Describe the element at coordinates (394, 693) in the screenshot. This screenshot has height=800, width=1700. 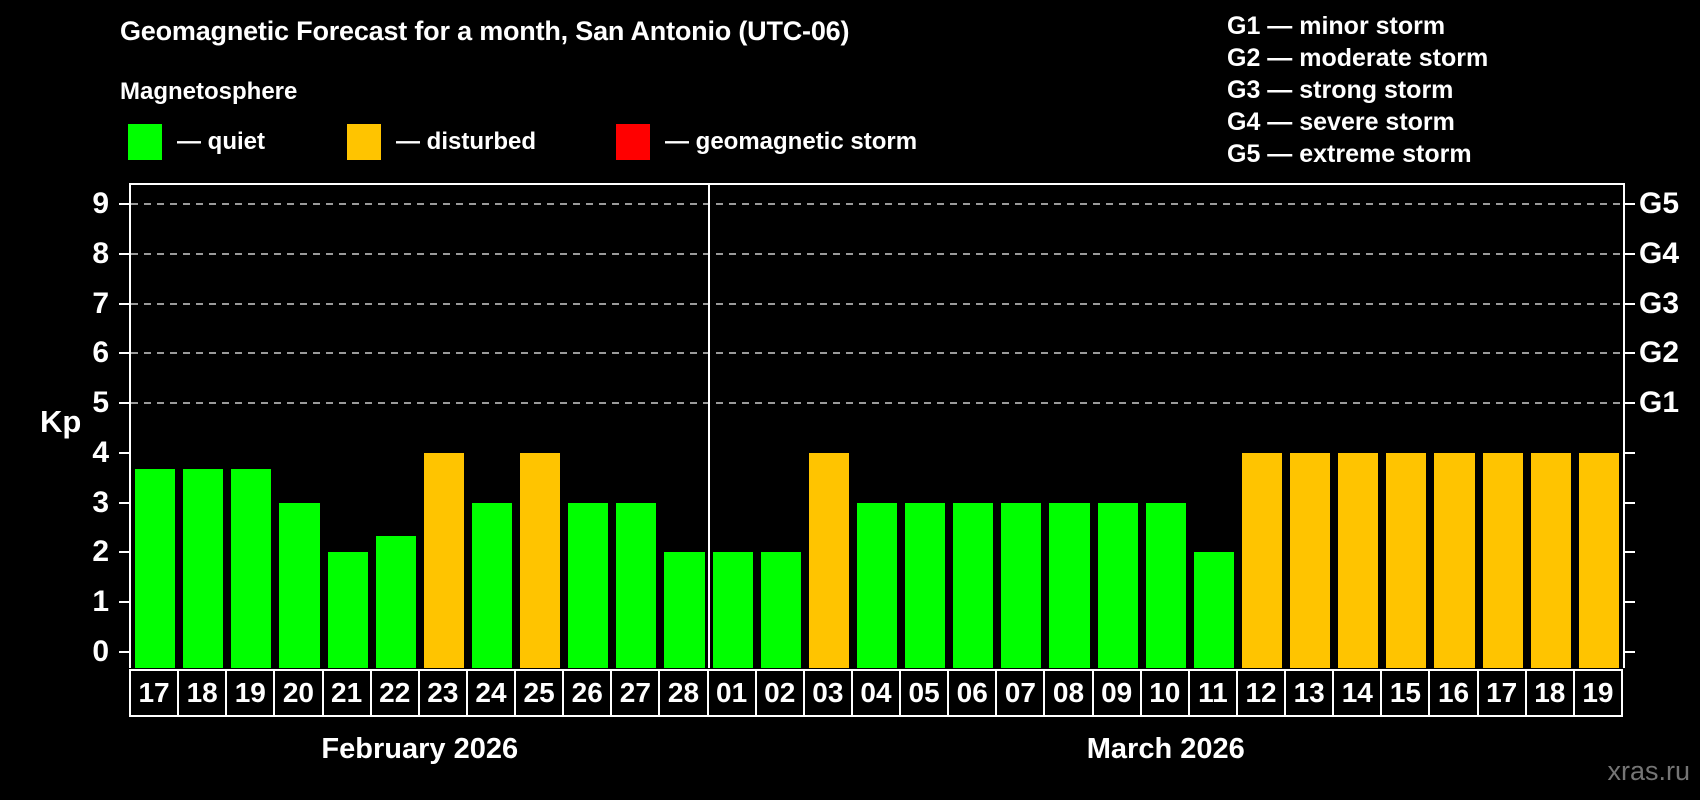
I see `date-cell-22: 22` at that location.